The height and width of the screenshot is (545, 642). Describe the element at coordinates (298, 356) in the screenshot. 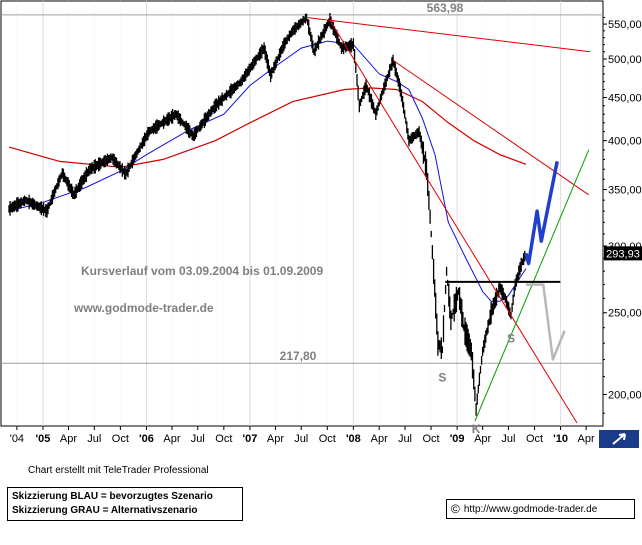

I see `level-label: 217,80` at that location.